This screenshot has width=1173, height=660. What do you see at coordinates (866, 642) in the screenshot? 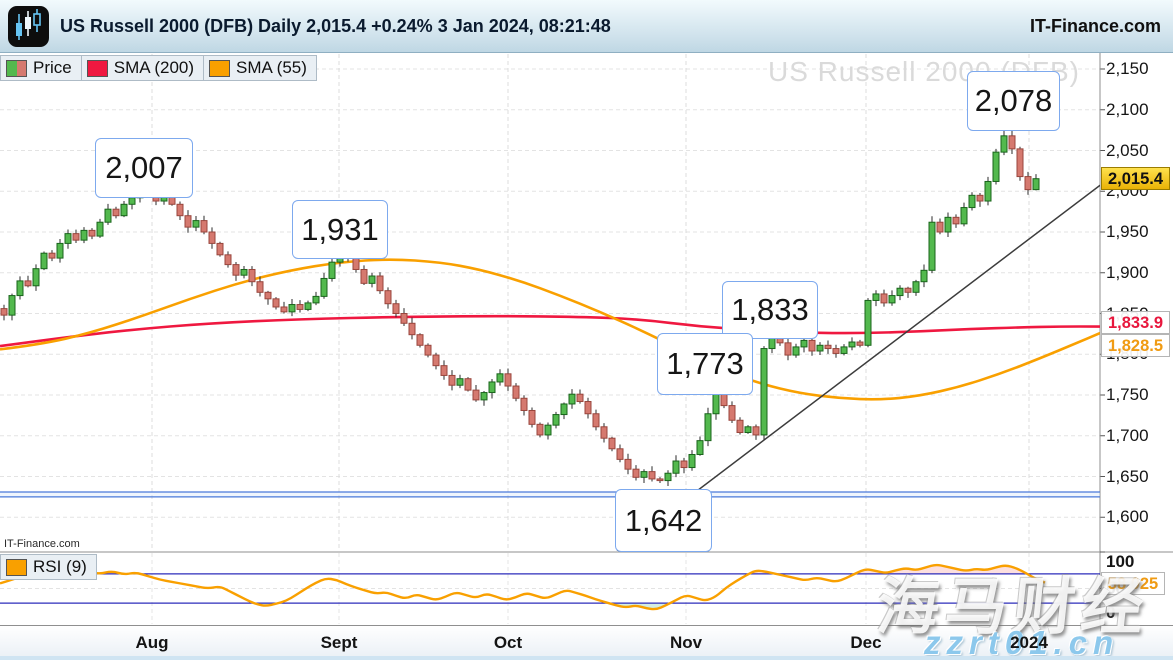
I see `x-axis-label: Dec` at bounding box center [866, 642].